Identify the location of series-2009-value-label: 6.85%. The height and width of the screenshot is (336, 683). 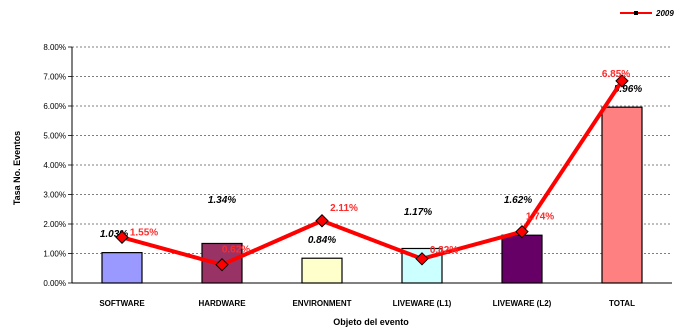
(616, 74).